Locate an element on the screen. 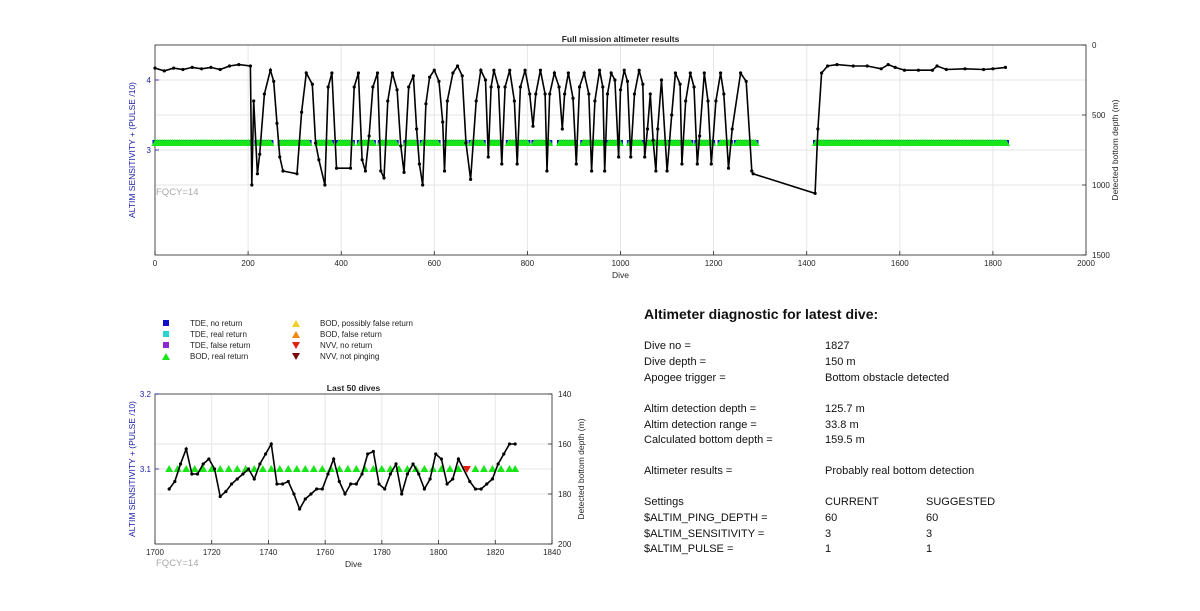 This screenshot has height=611, width=1200. diag-row-pulse: $ALTIM_PULSE = 1 1 is located at coordinates (914, 551).